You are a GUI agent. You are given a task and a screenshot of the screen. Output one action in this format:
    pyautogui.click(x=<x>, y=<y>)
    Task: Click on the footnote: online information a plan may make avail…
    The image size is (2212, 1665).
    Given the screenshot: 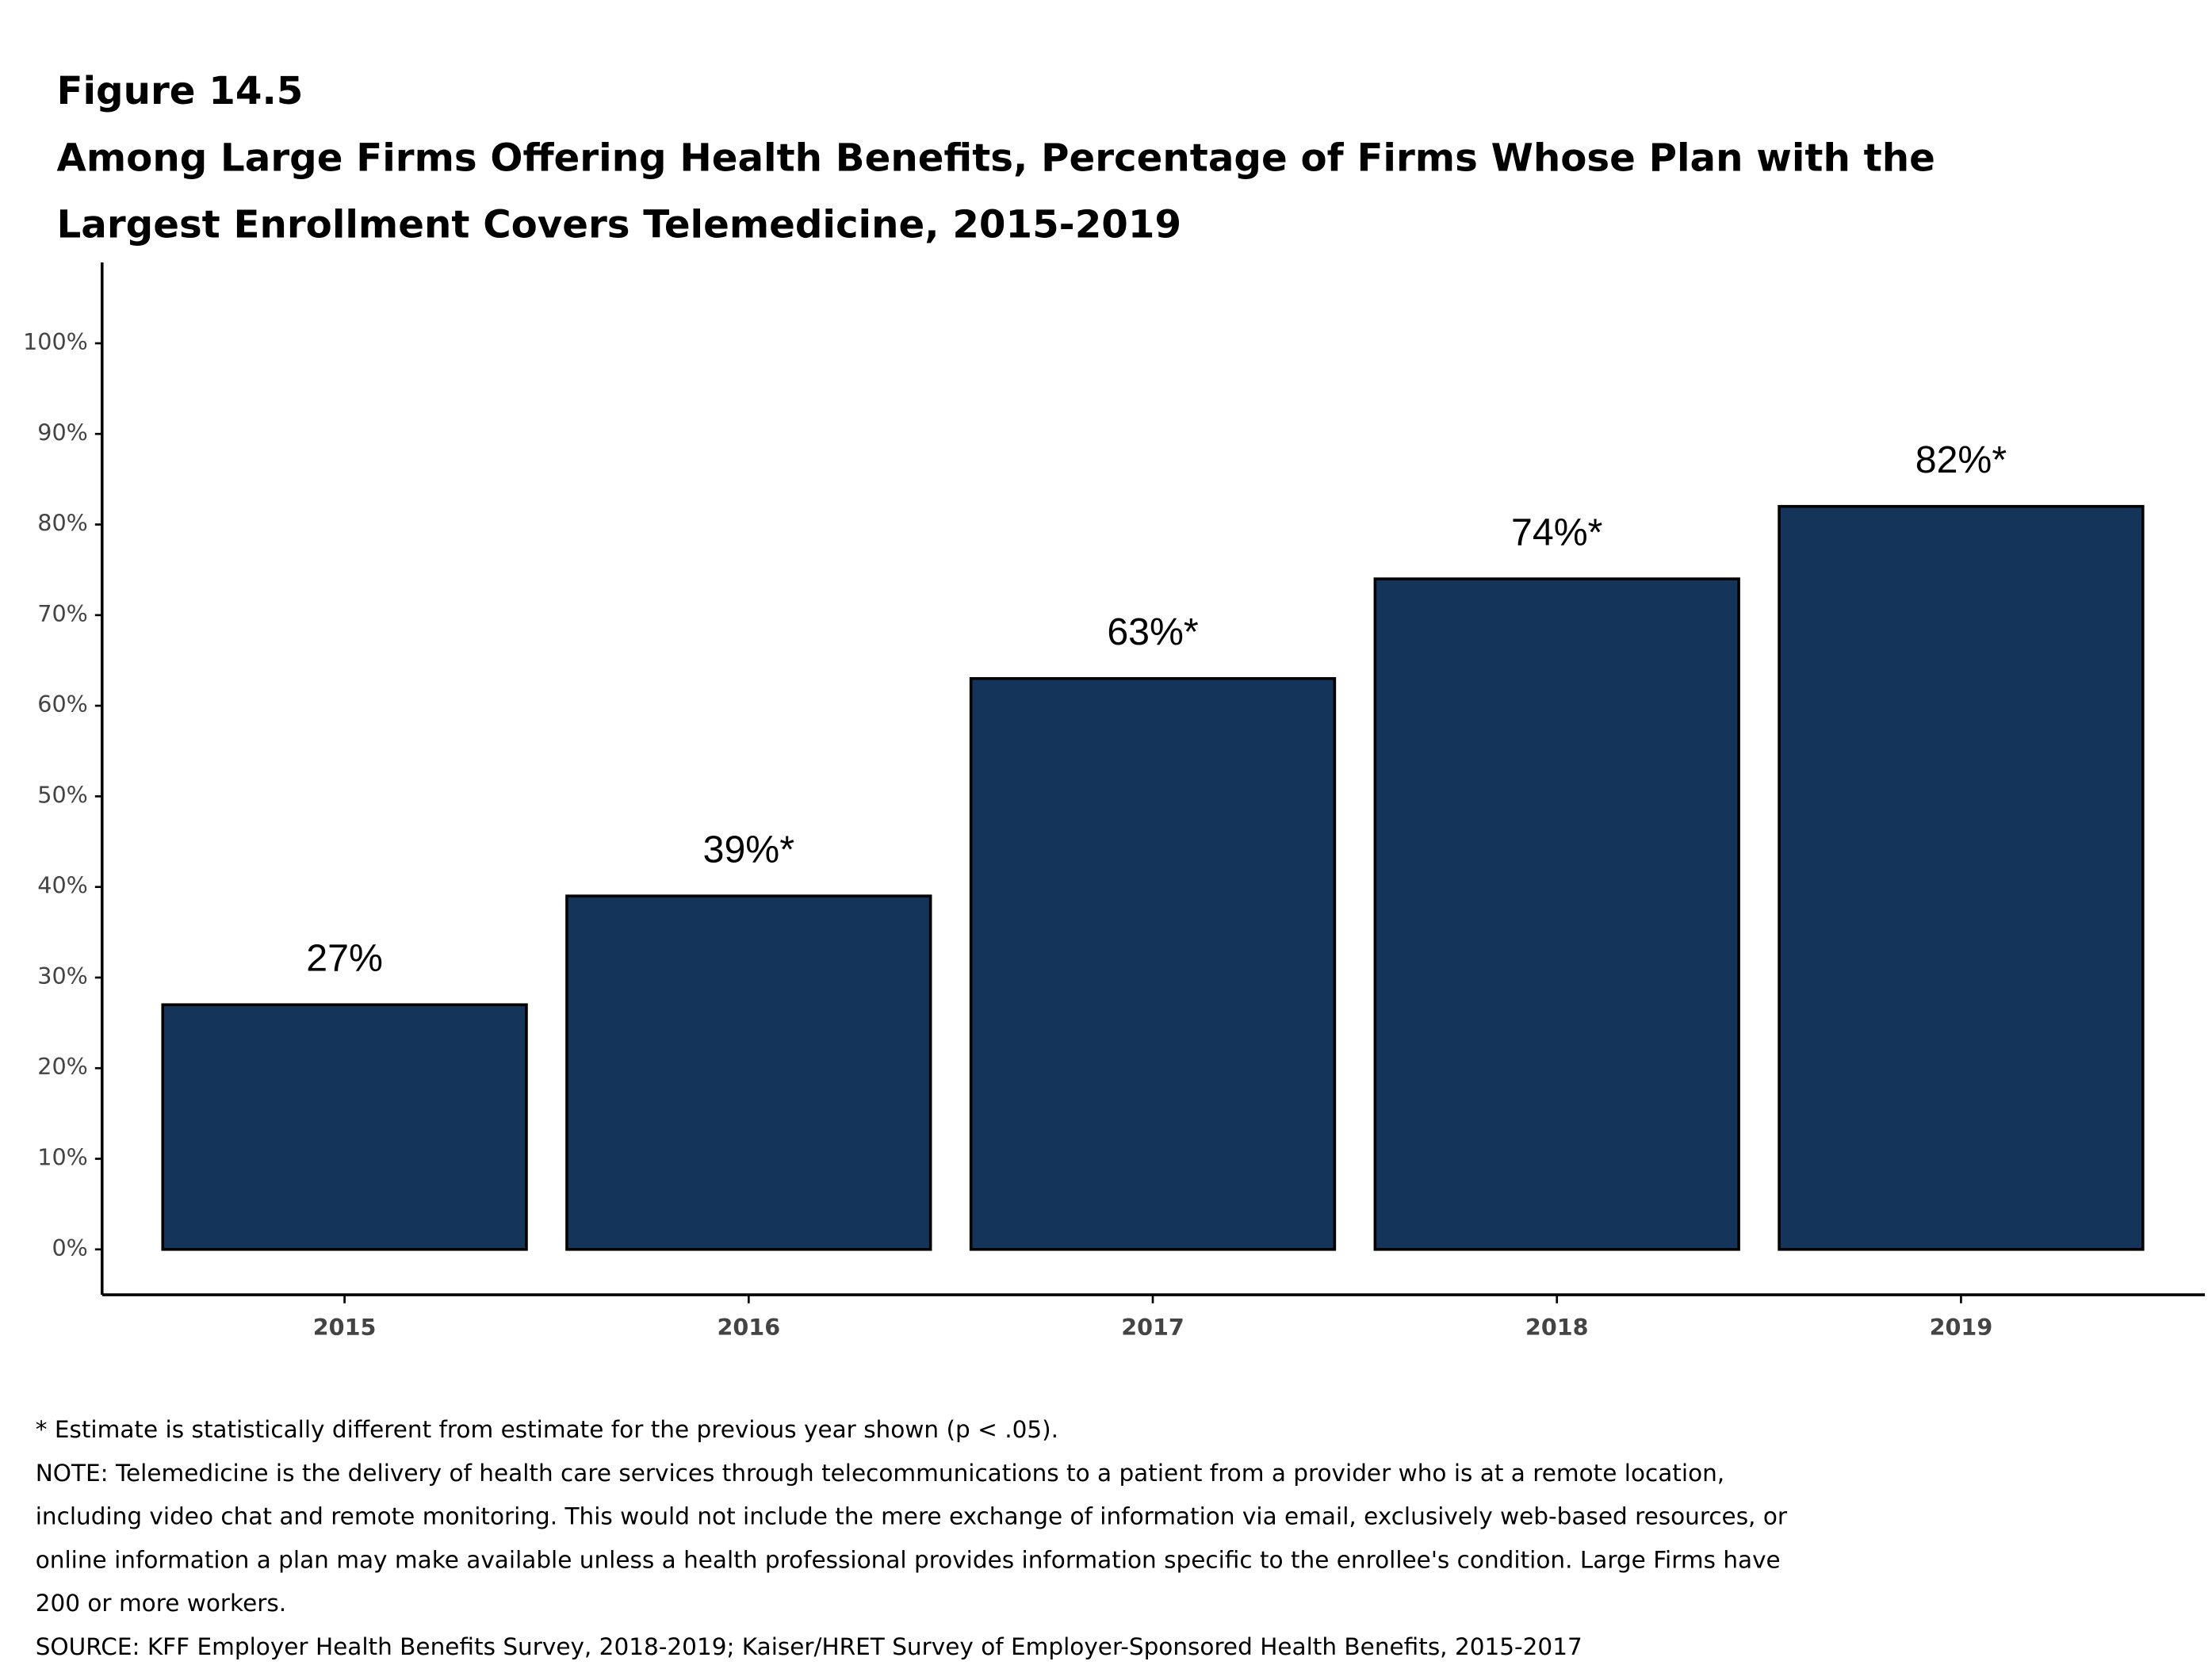 What is the action you would take?
    pyautogui.click(x=909, y=1559)
    